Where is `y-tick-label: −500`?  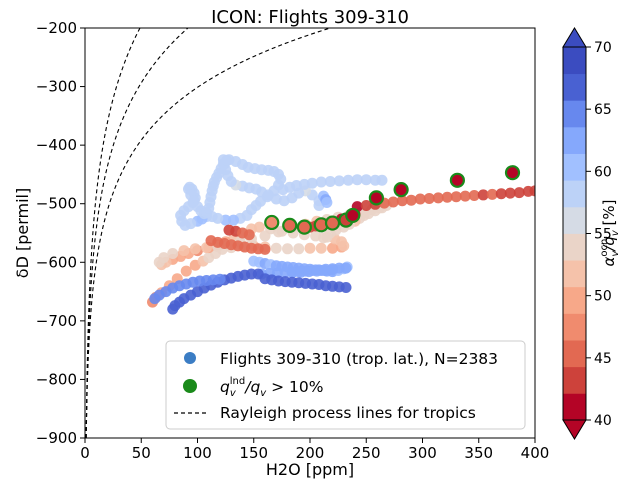 y-tick-label: −500 is located at coordinates (56, 204).